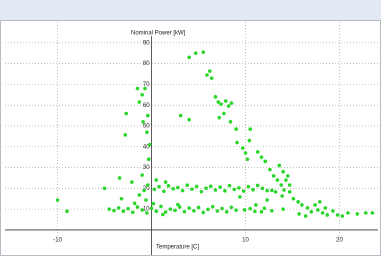  Describe the element at coordinates (146, 127) in the screenshot. I see `y-tick-label: 50` at that location.